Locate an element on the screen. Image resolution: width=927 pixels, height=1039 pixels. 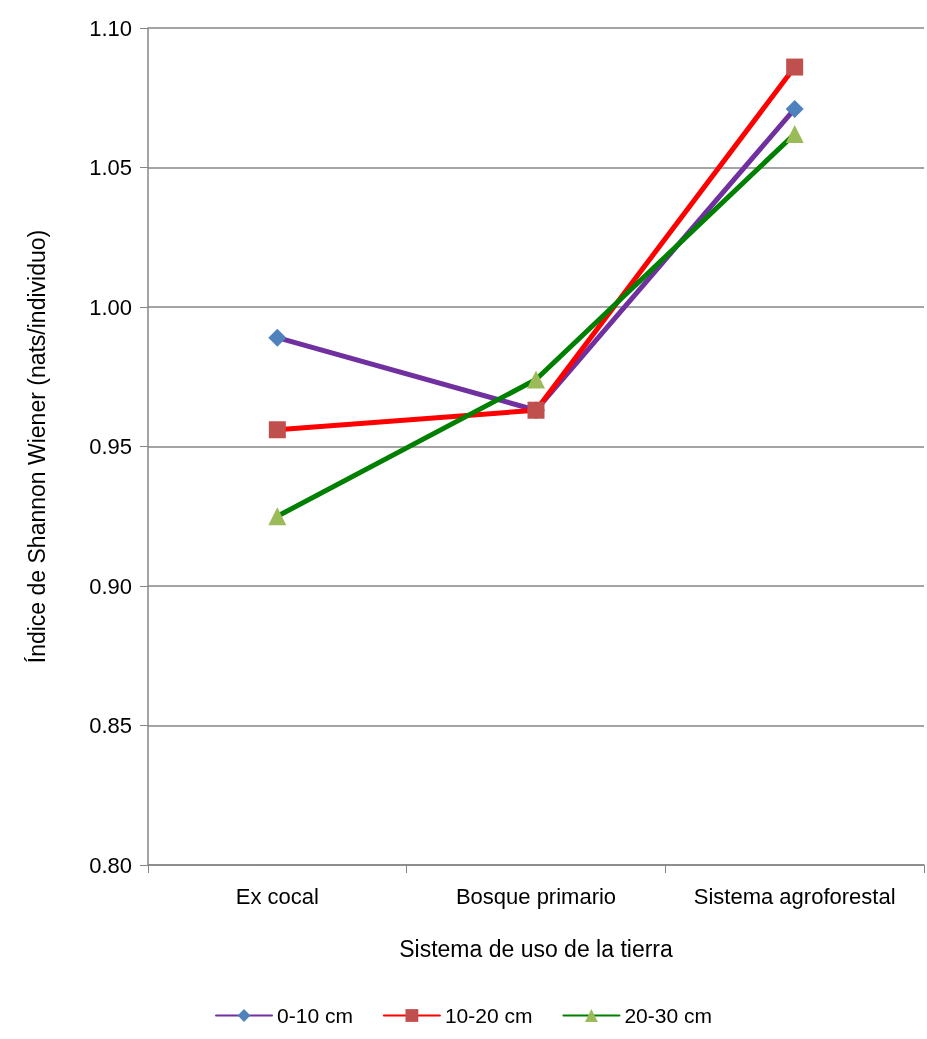
legend-label: 10-20 cm is located at coordinates (488, 1015).